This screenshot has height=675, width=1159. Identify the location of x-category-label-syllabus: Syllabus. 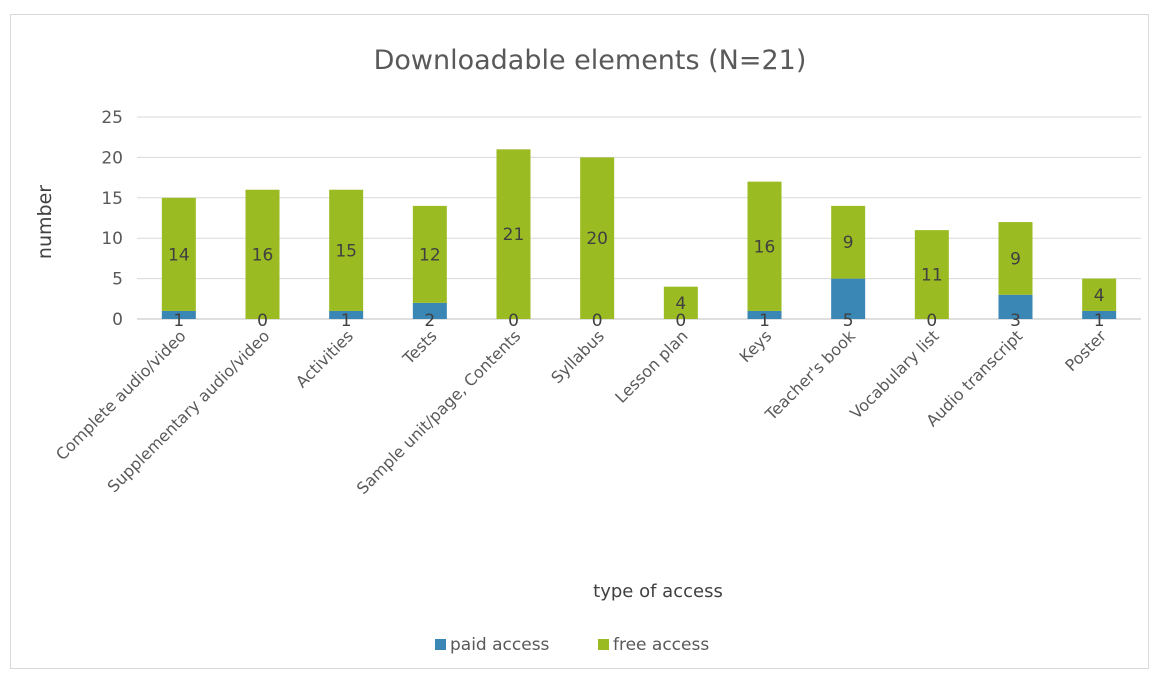
(577, 356).